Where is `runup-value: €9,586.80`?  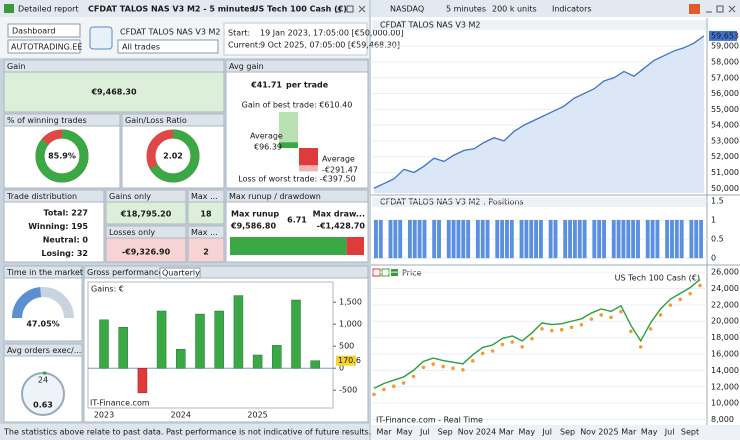 runup-value: €9,586.80 is located at coordinates (253, 226).